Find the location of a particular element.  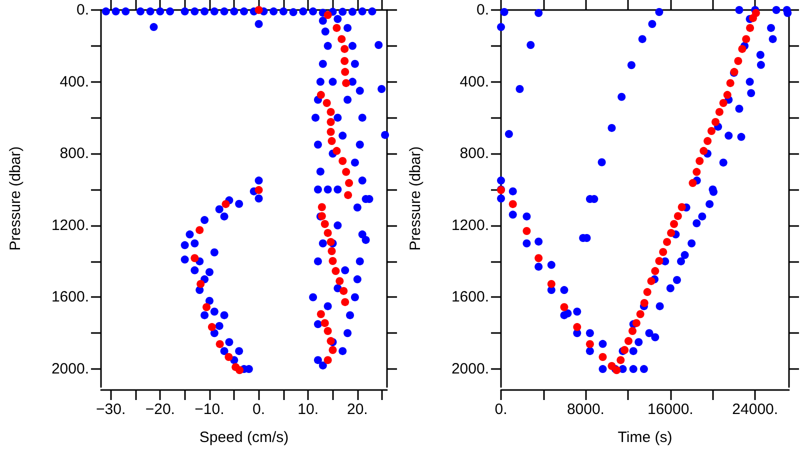

x-tick-label: 20. is located at coordinates (357, 409).